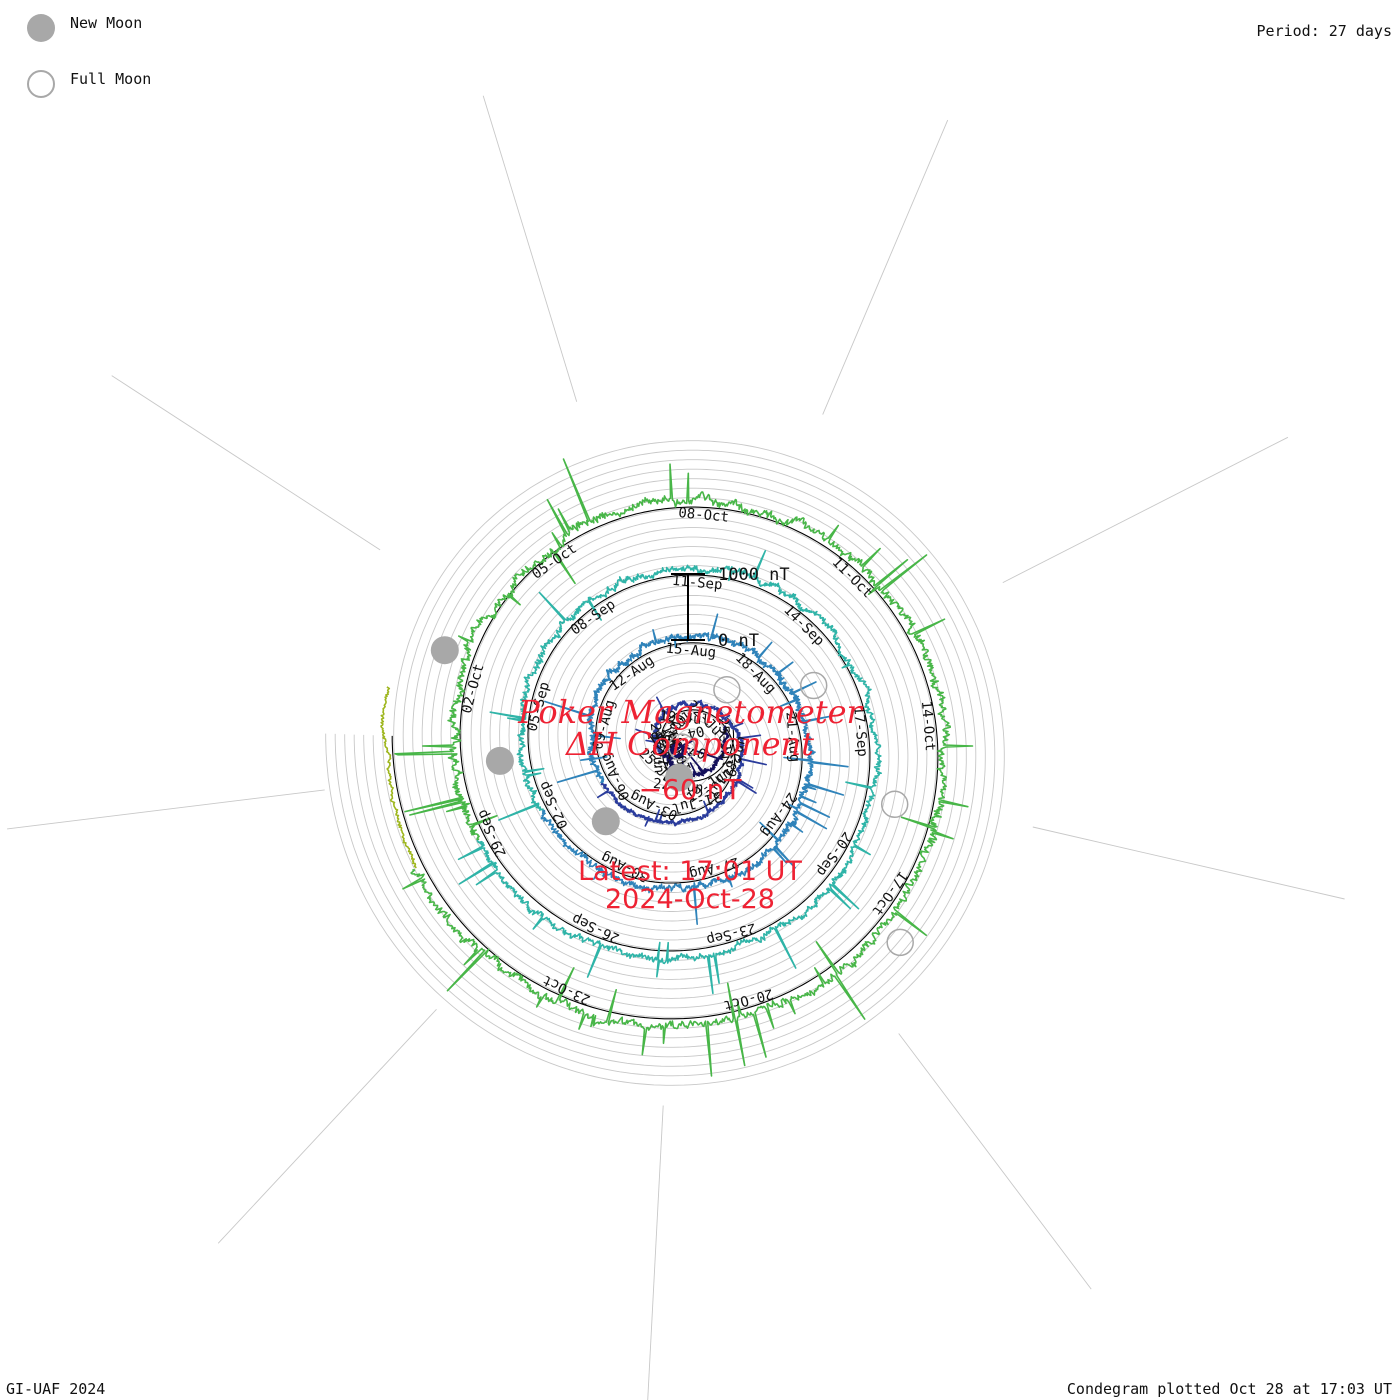 The height and width of the screenshot is (1400, 1400). Describe the element at coordinates (730, 608) in the screenshot. I see `scale-bar: 1000 nT 0 nT` at that location.